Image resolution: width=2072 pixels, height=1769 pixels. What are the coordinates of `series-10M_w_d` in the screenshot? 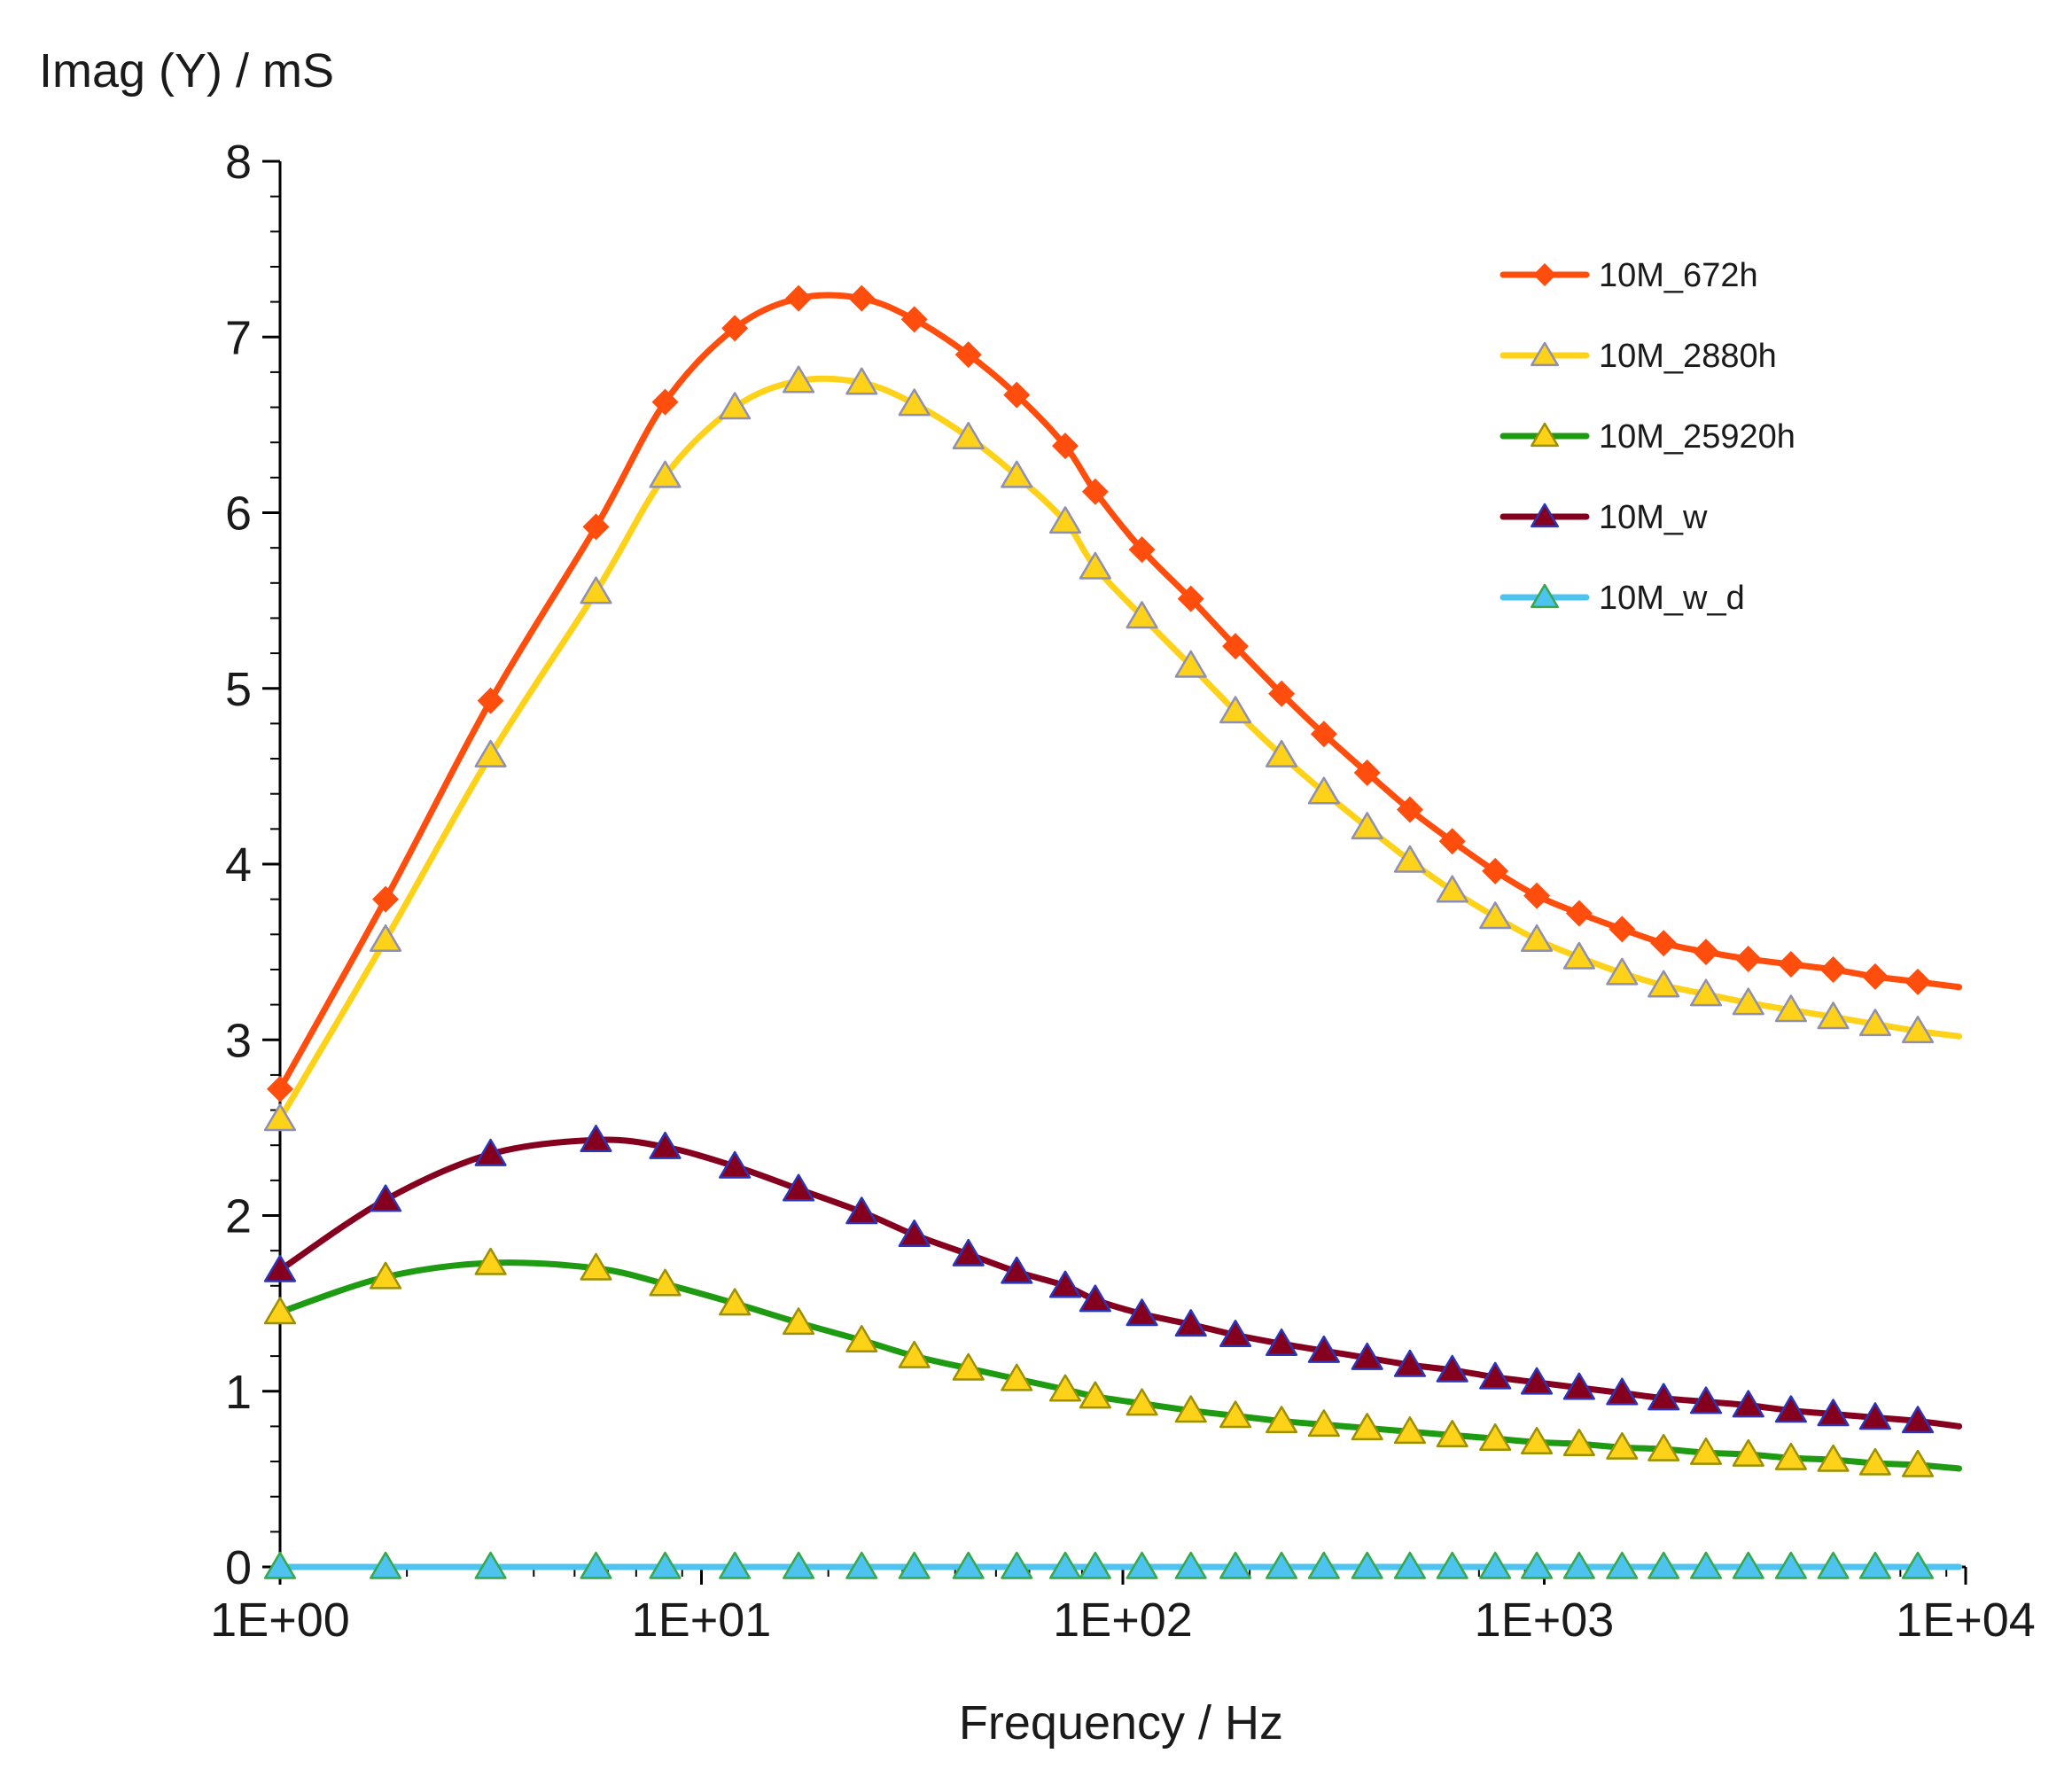 It's located at (1113, 1565).